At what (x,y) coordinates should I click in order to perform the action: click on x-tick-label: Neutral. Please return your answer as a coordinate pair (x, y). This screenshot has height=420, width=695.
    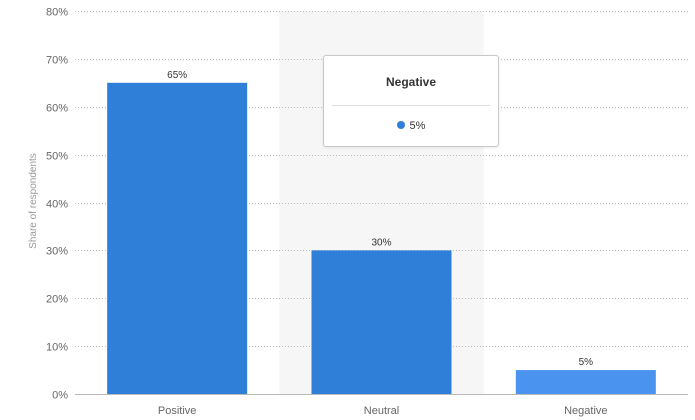
    Looking at the image, I should click on (381, 411).